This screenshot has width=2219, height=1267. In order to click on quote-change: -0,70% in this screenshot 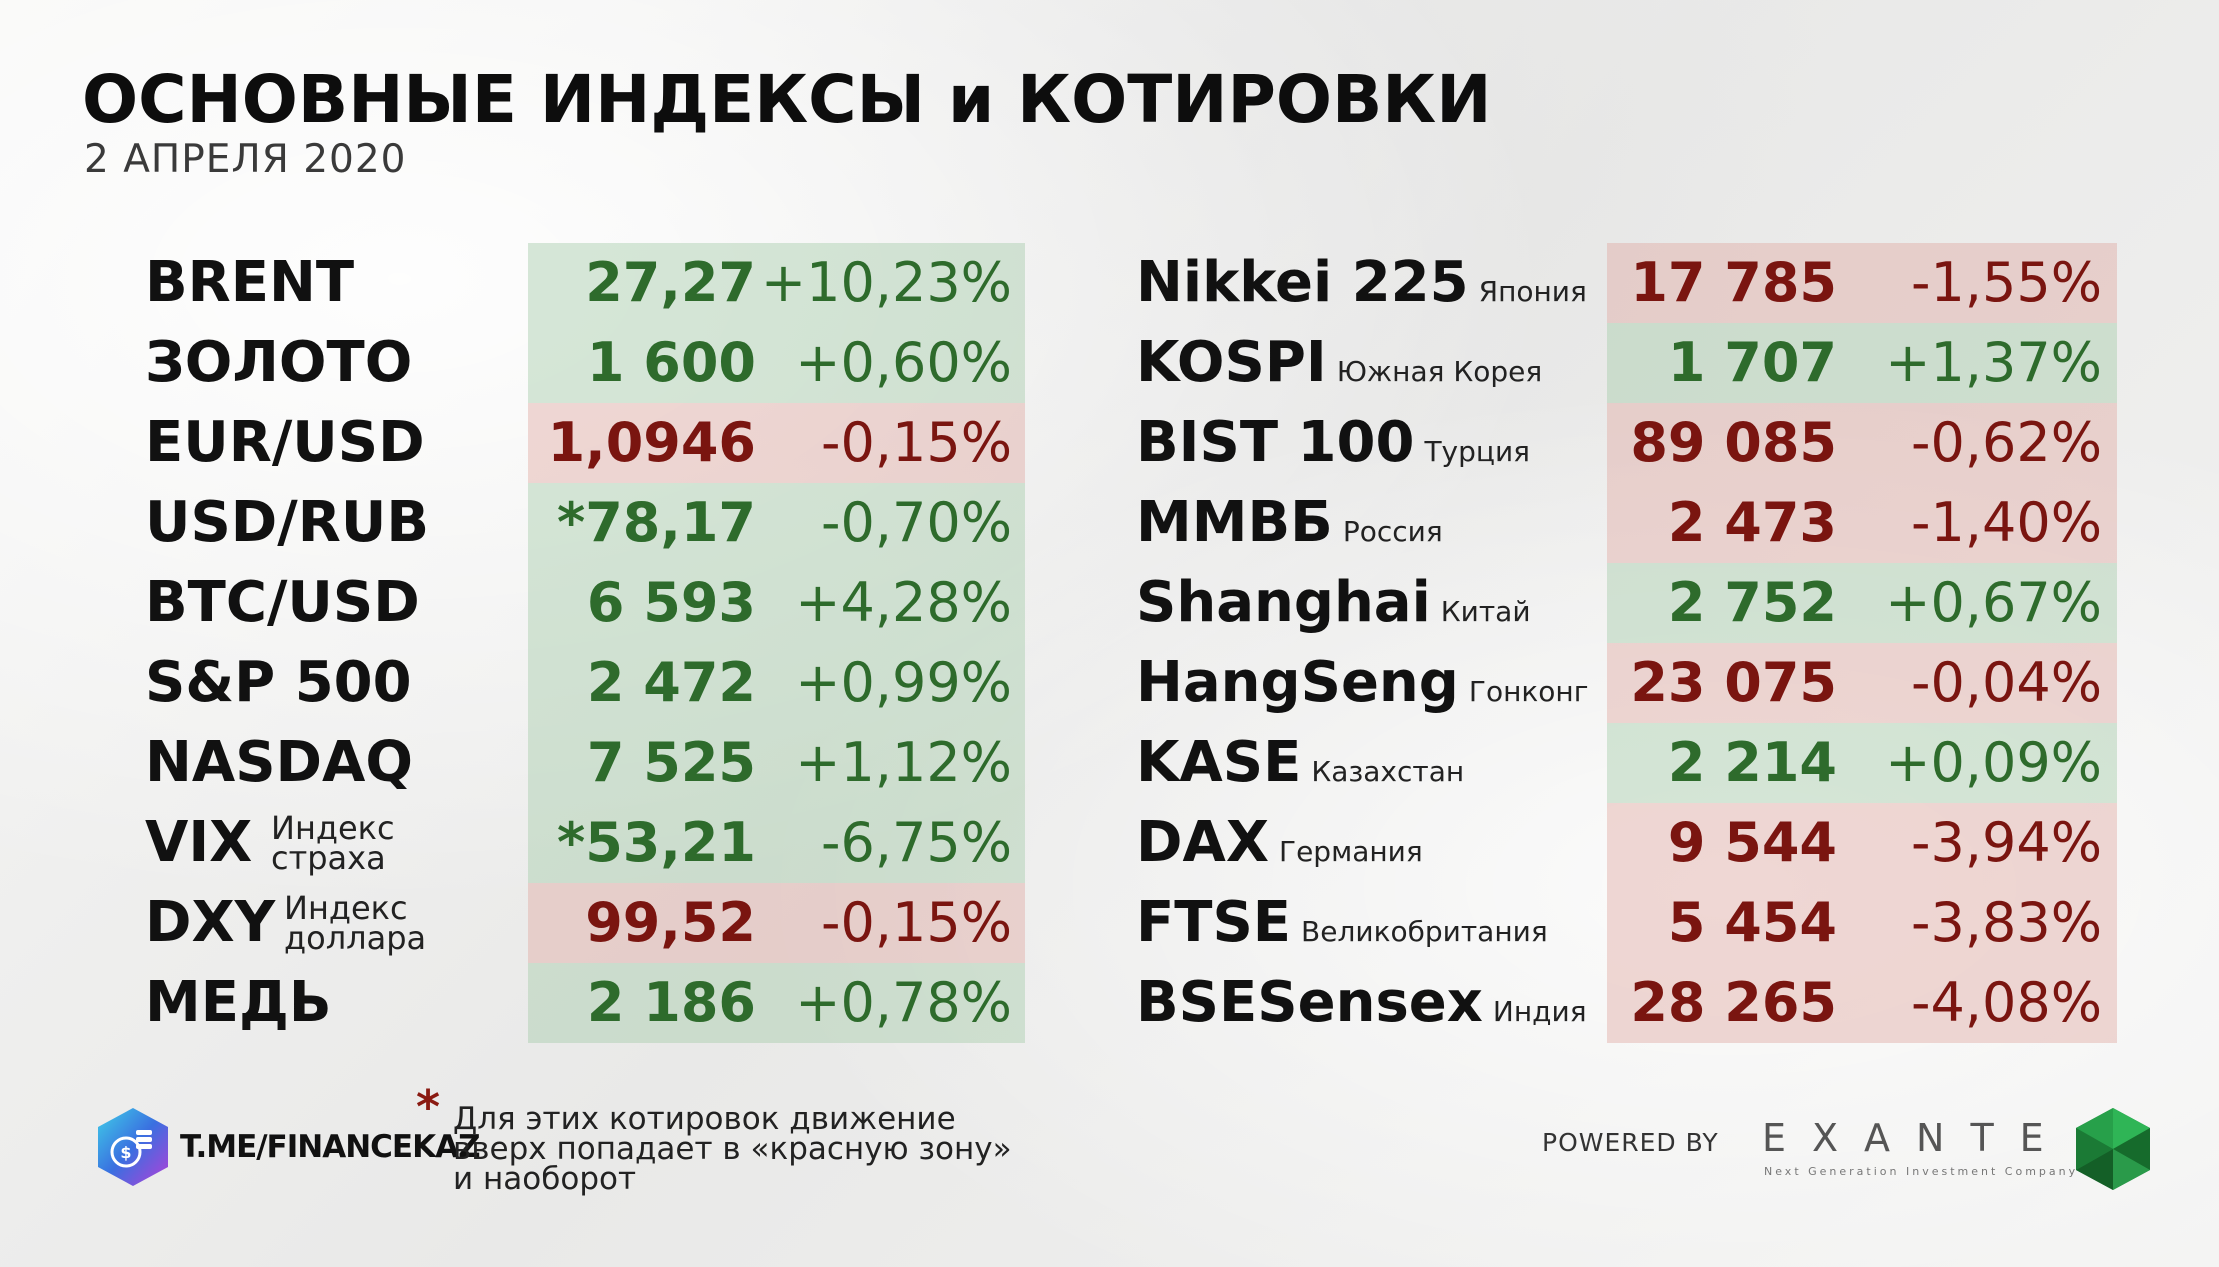, I will do `click(916, 522)`.